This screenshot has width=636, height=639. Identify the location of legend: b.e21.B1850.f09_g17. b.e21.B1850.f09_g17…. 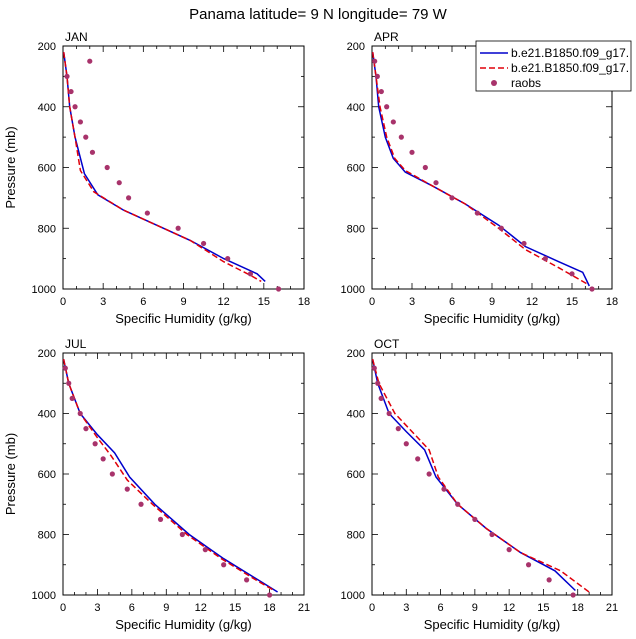
(553, 66).